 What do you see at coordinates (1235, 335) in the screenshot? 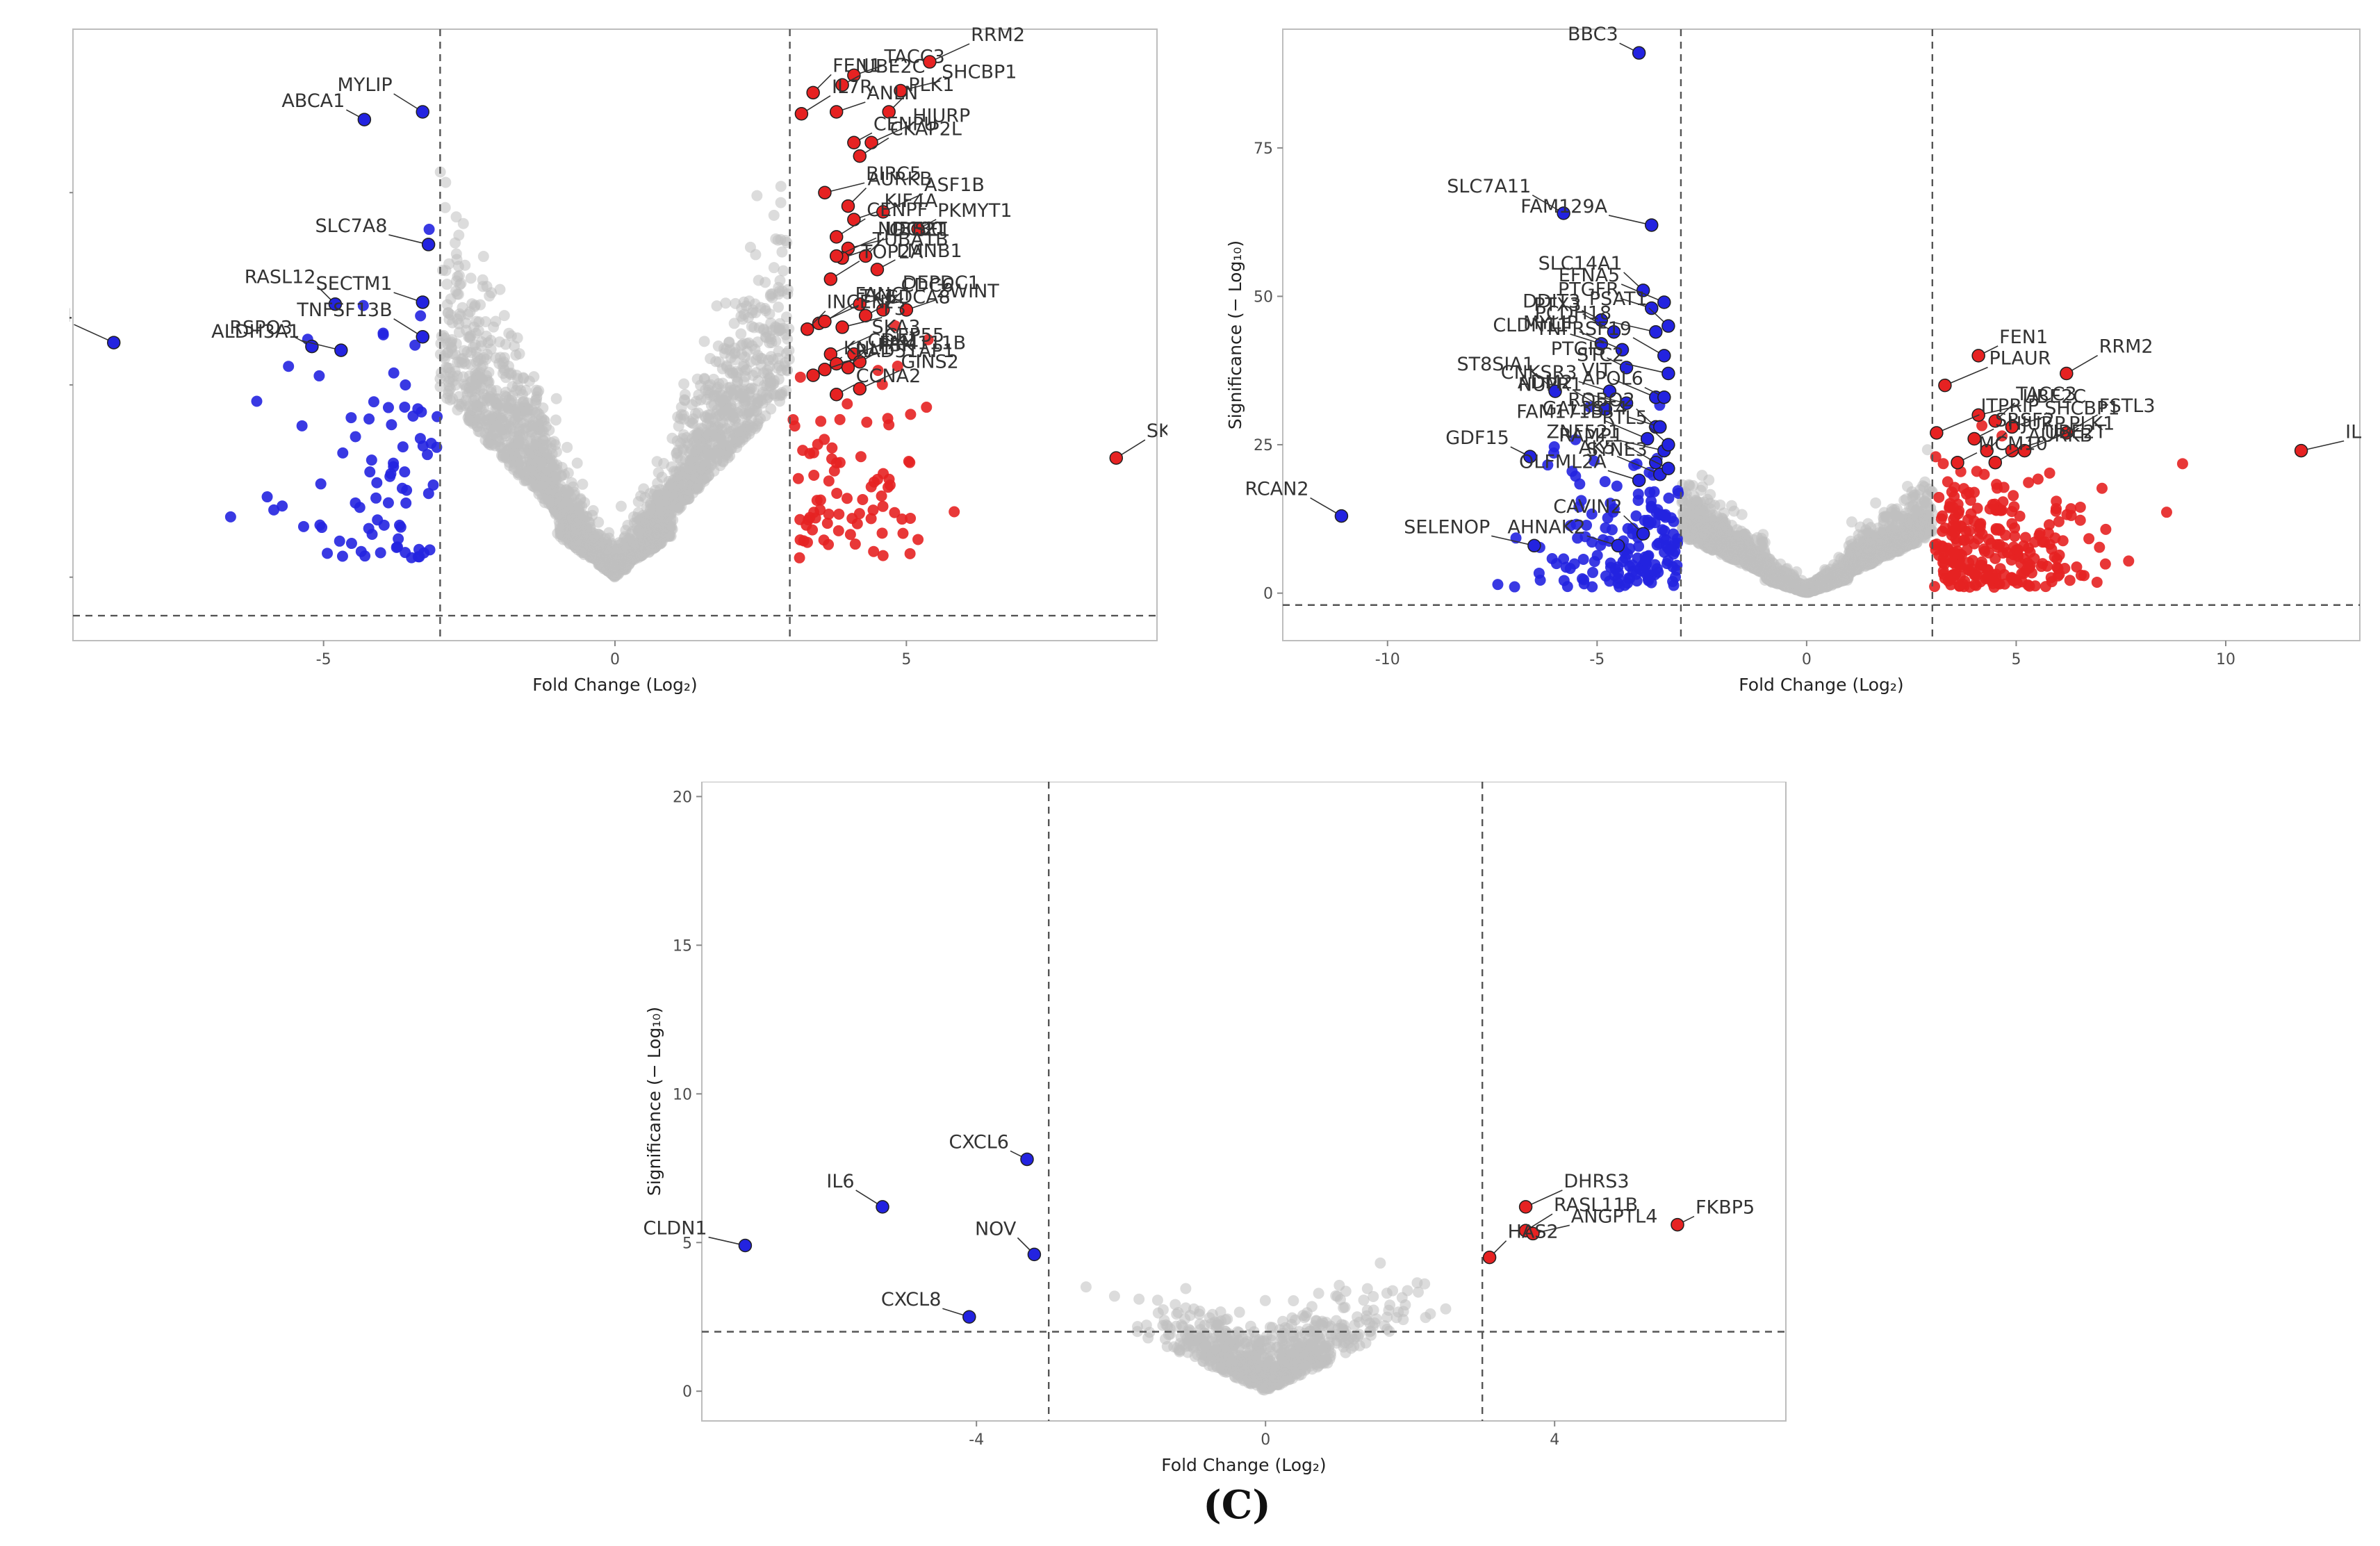
I see `y-axis-title: Significance (− Log₁₀)` at bounding box center [1235, 335].